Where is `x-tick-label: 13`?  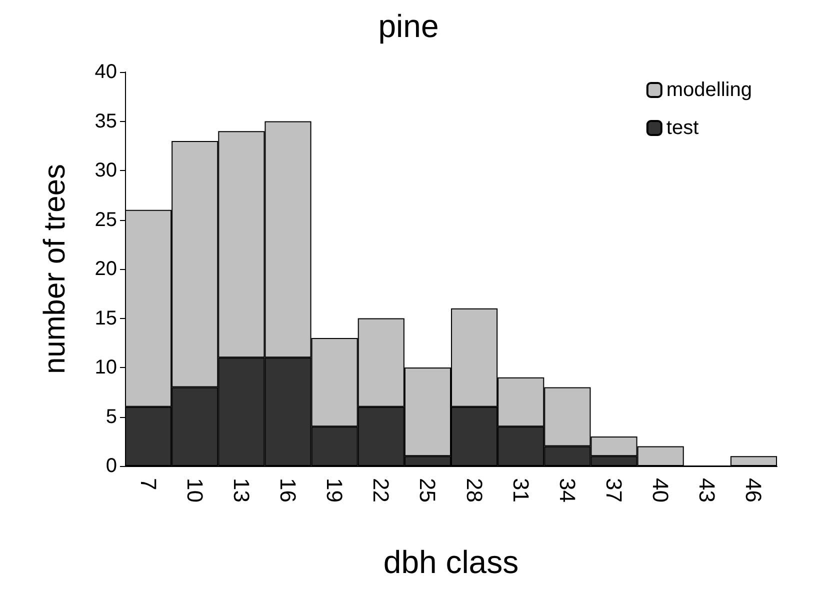 x-tick-label: 13 is located at coordinates (241, 490).